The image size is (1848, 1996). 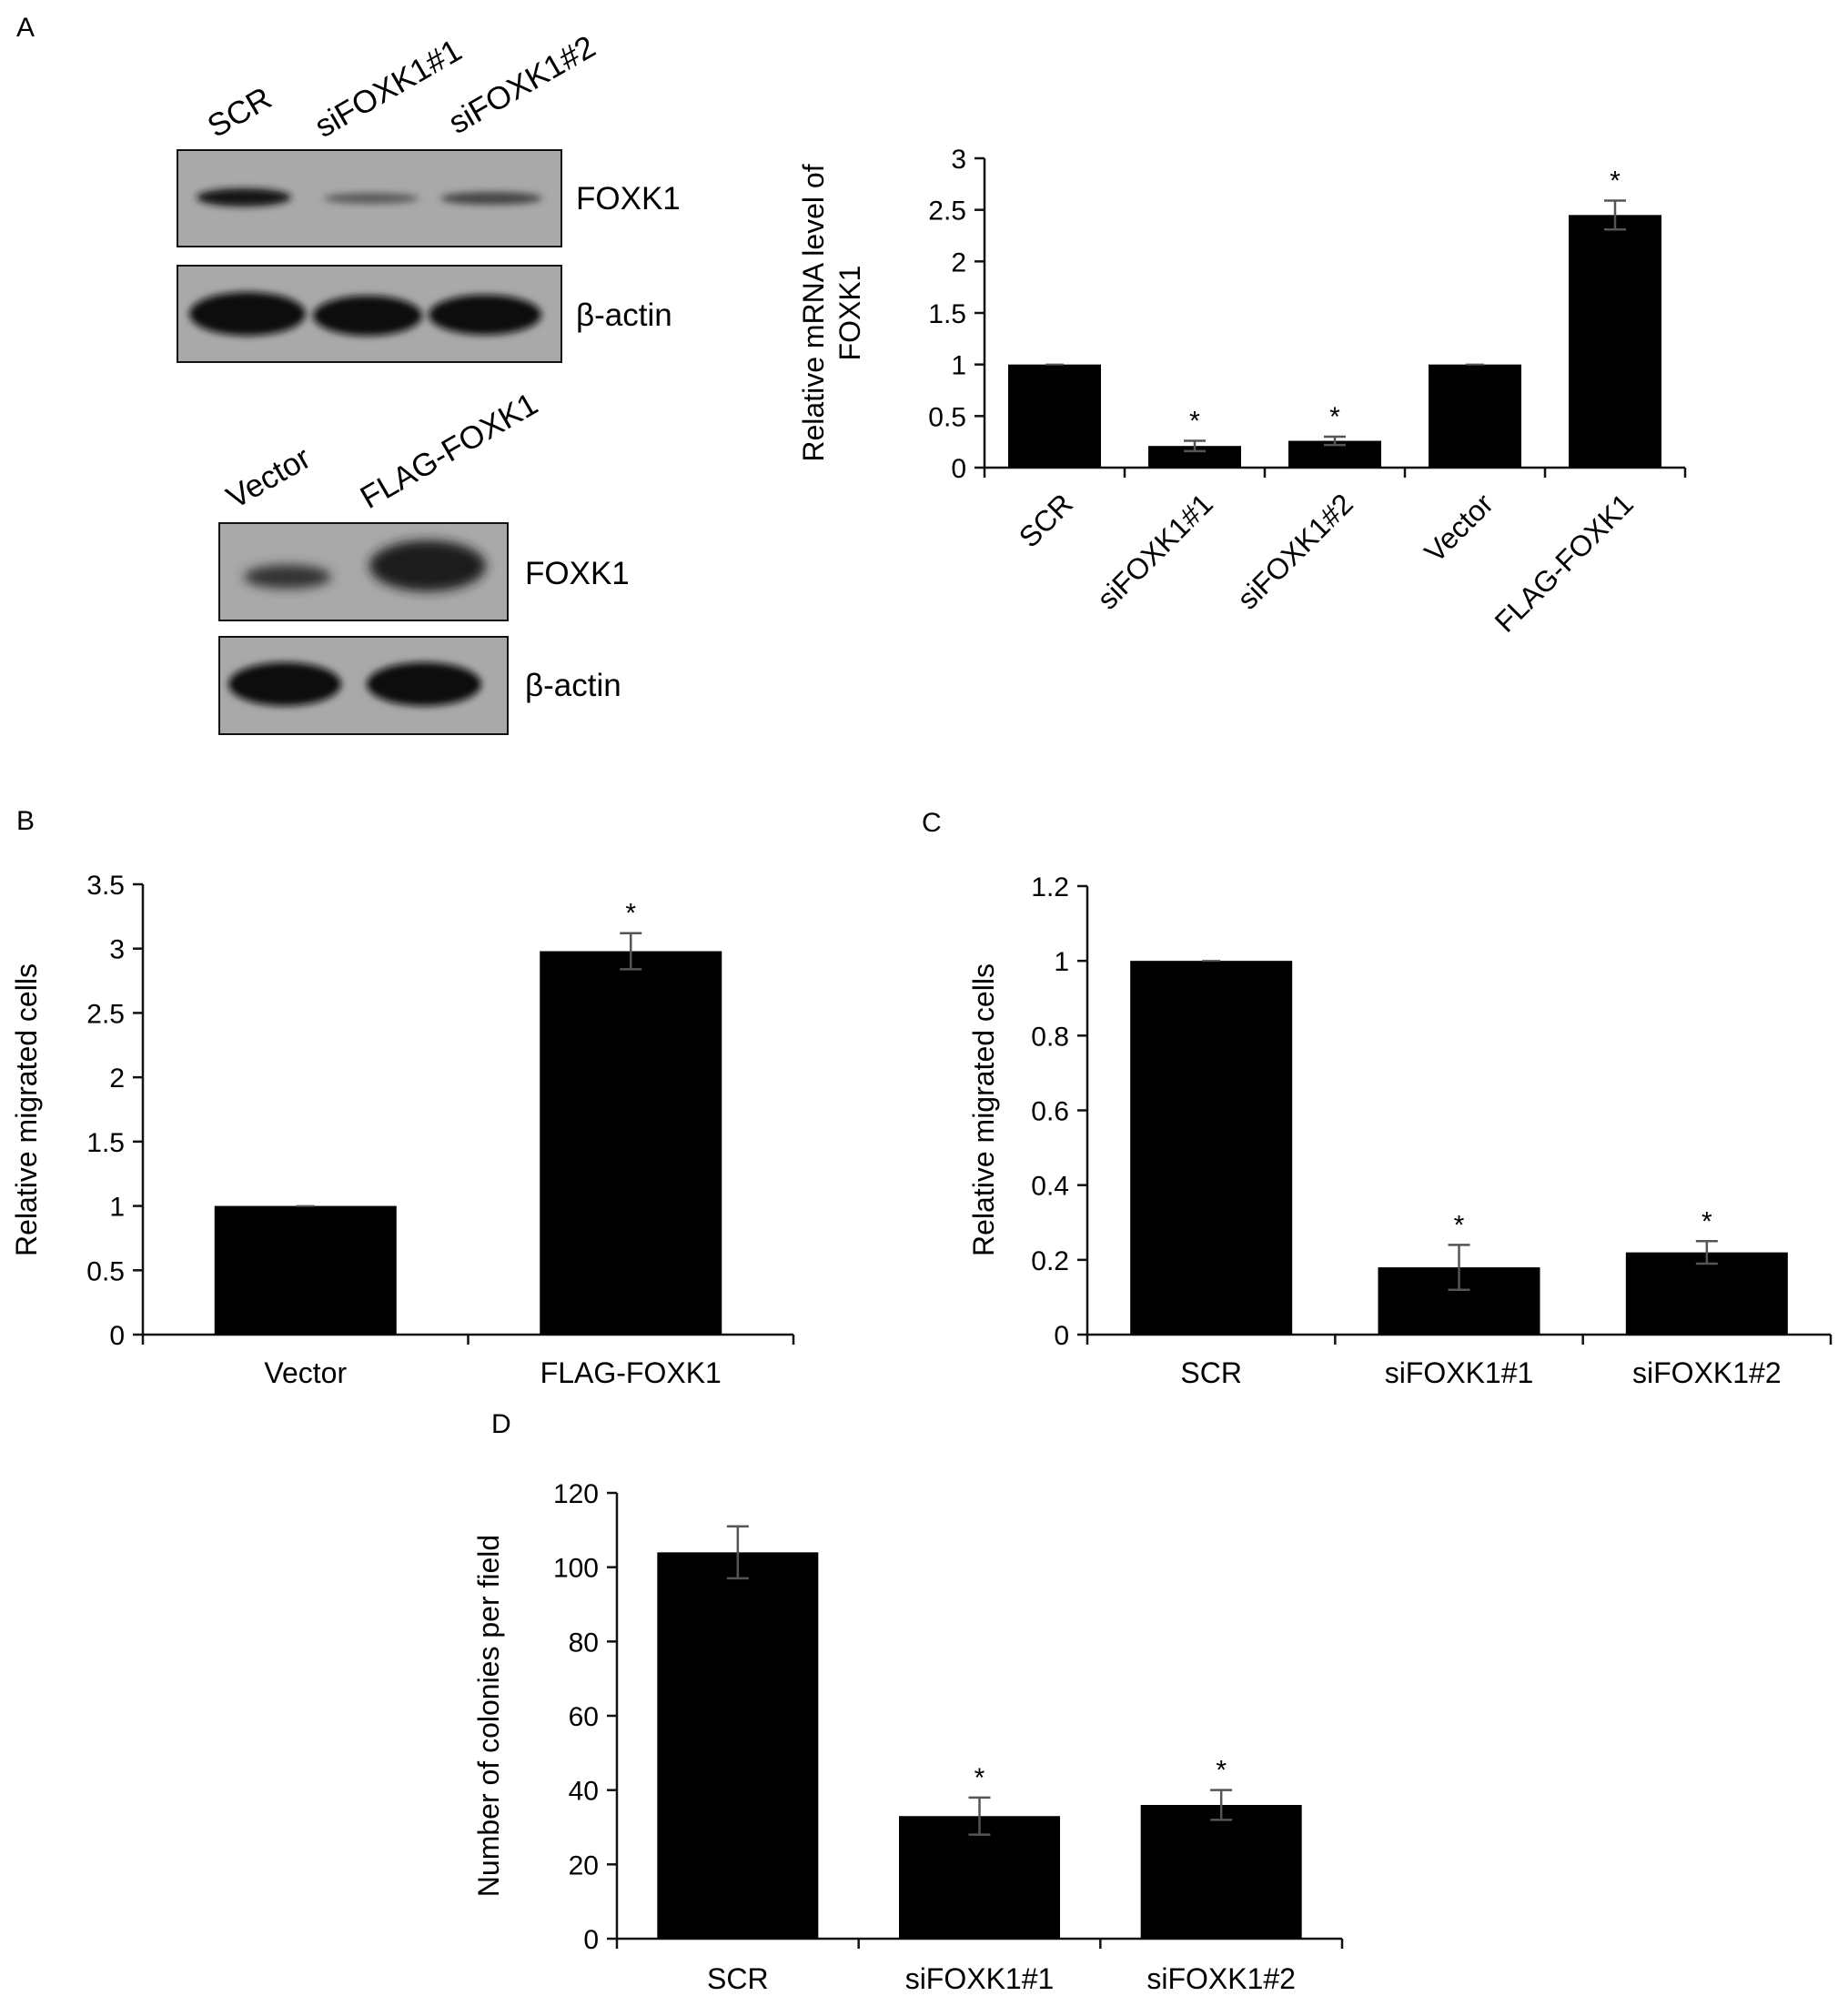 I want to click on x-category-label-a: Vector, so click(x=1459, y=528).